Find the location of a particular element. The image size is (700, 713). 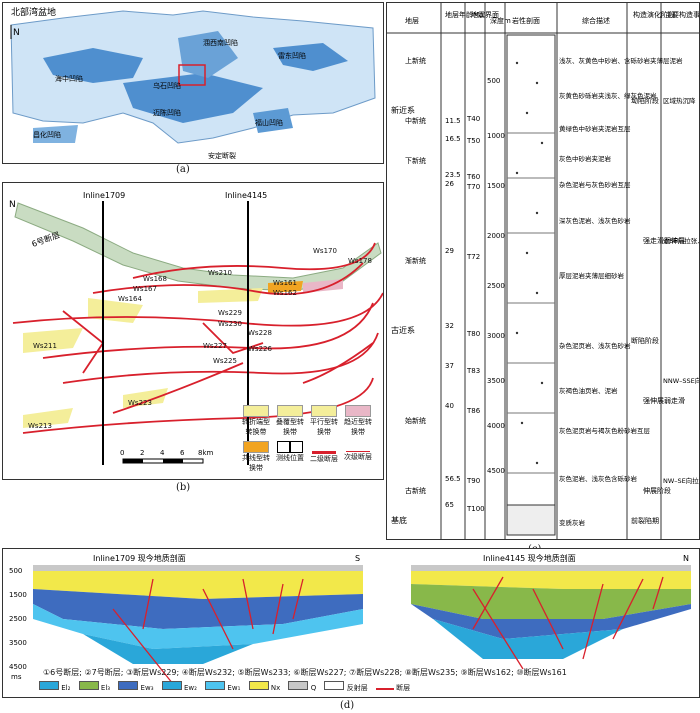

north-arrow-b: N is located at coordinates (12, 205).